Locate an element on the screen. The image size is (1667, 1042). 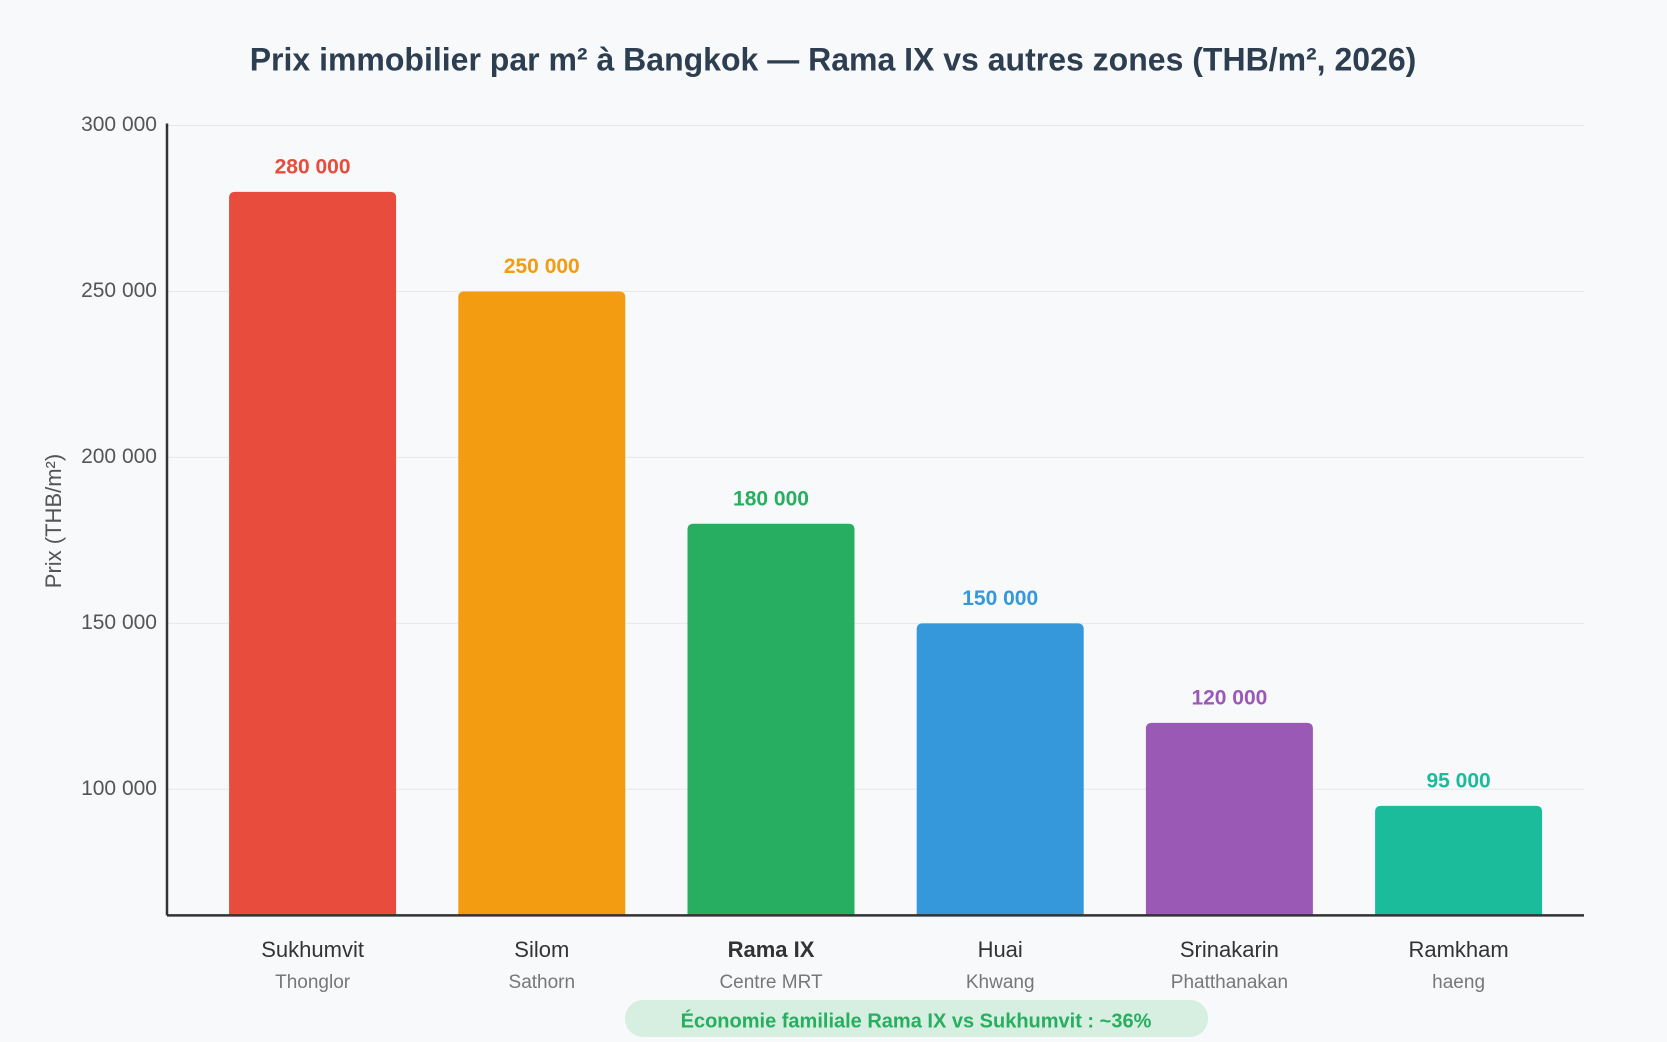
value-label: 120 000 is located at coordinates (1229, 697).